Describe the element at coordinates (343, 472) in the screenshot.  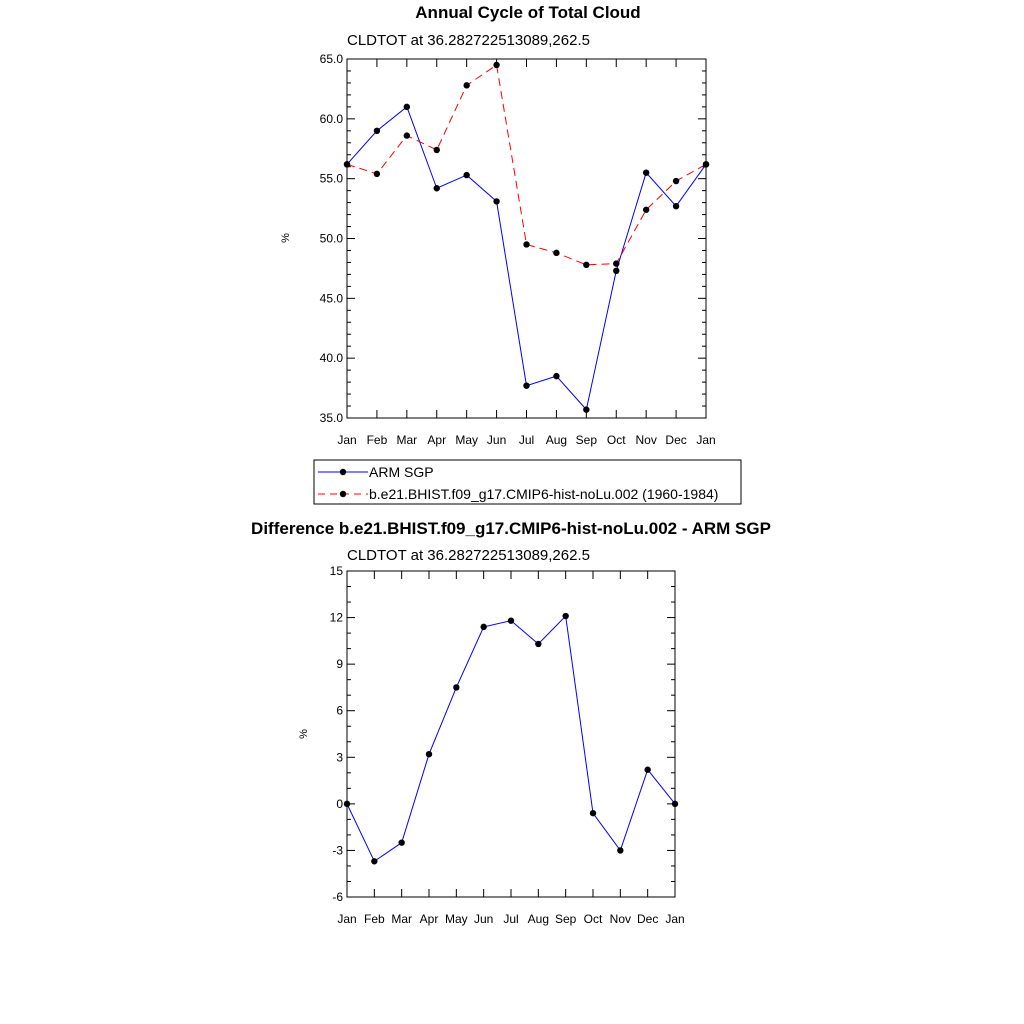
I see `legend-obs-marker` at that location.